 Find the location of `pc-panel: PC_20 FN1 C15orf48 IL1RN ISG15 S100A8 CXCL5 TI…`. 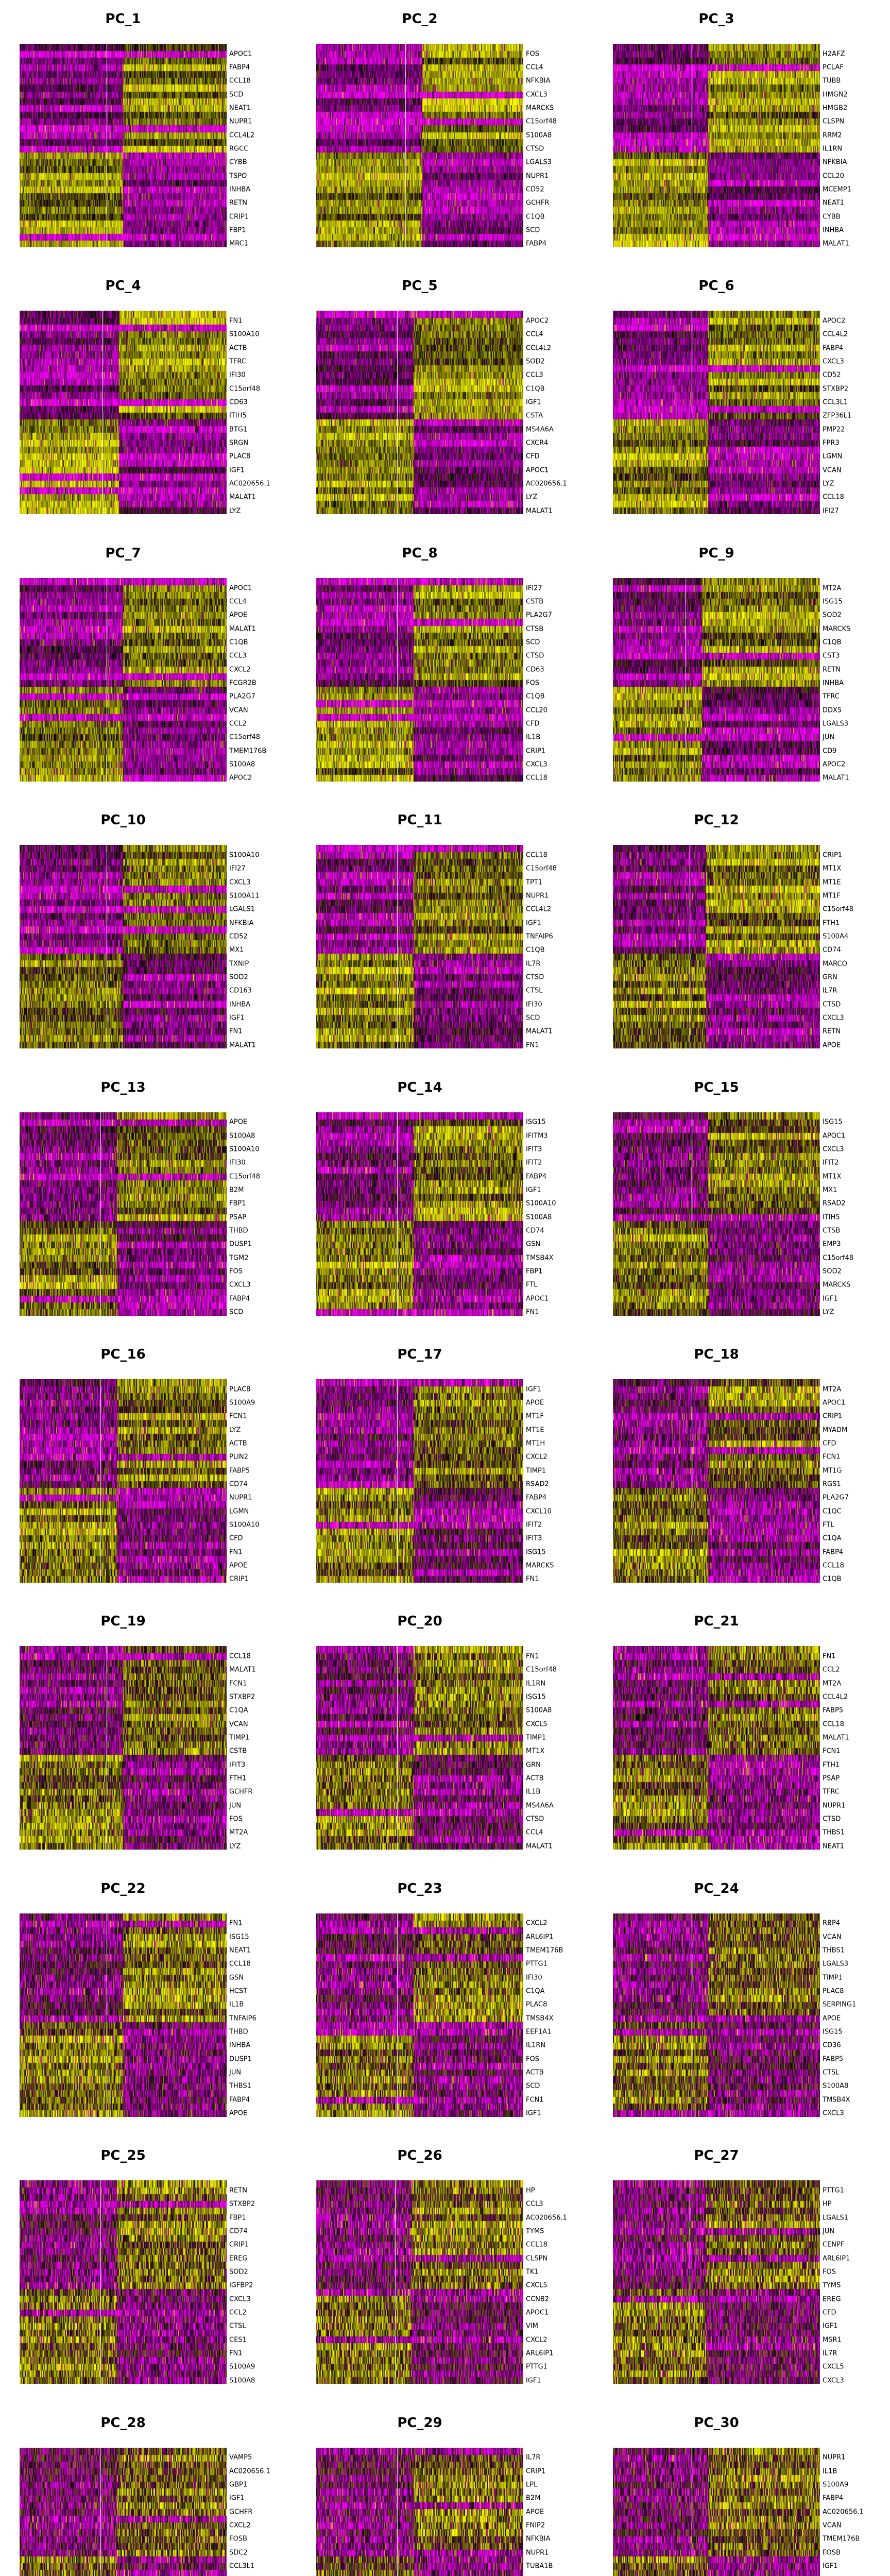

pc-panel: PC_20 FN1 C15orf48 IL1RN ISG15 S100A8 CXCL5 TI… is located at coordinates (445, 1735).